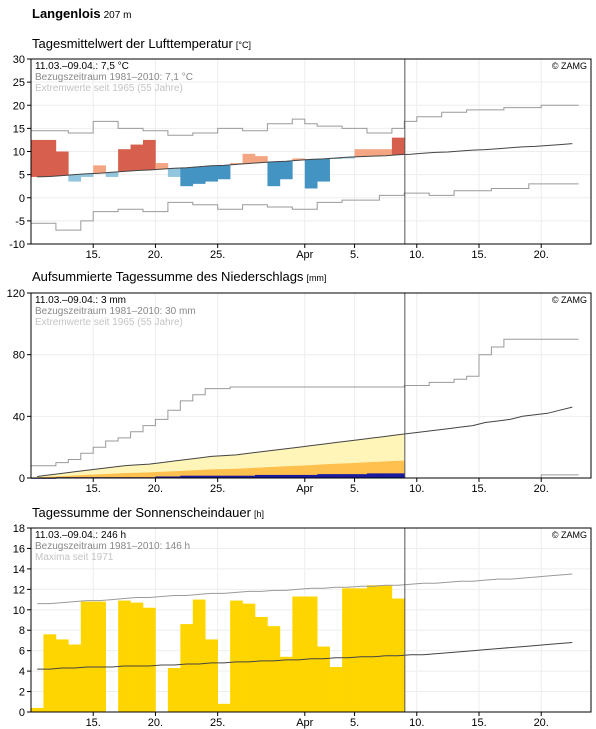 The width and height of the screenshot is (596, 729). Describe the element at coordinates (17, 245) in the screenshot. I see `y-tick-label: -10` at that location.